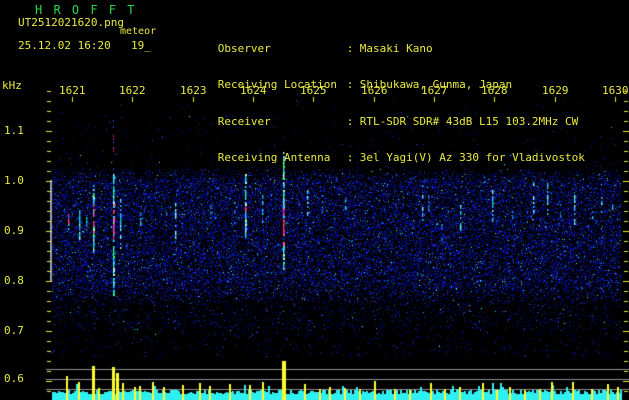 The width and height of the screenshot is (629, 400). What do you see at coordinates (396, 48) in the screenshot?
I see `info-value: Masaki Kano` at bounding box center [396, 48].